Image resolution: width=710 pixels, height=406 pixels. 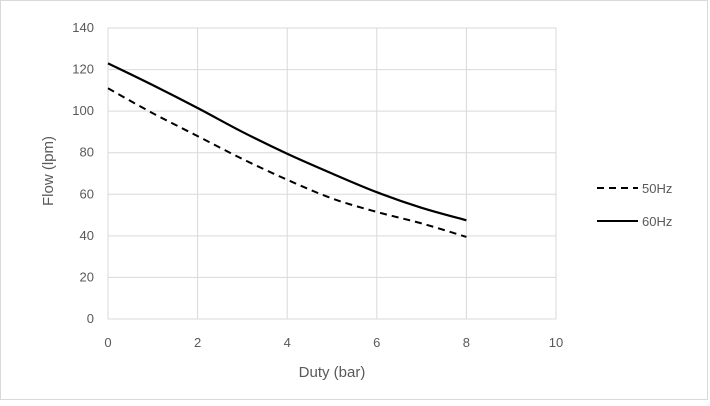 I want to click on x-tick-label: 0, so click(x=107, y=342).